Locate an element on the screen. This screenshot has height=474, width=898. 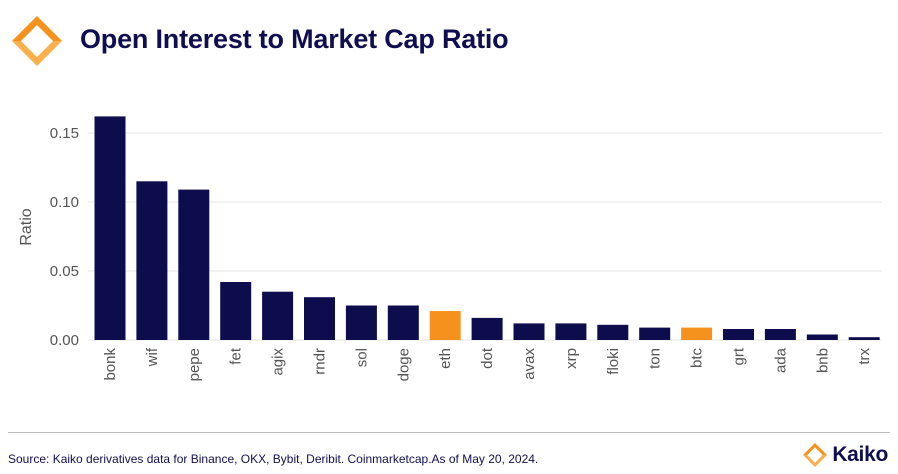
x-tick-label: trx is located at coordinates (864, 356).